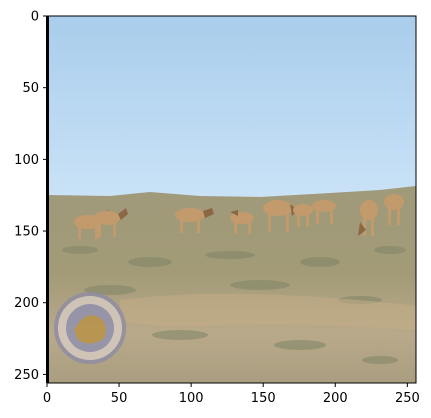 This screenshot has width=431, height=418. What do you see at coordinates (26, 303) in the screenshot?
I see `y-tick-label: 200` at bounding box center [26, 303].